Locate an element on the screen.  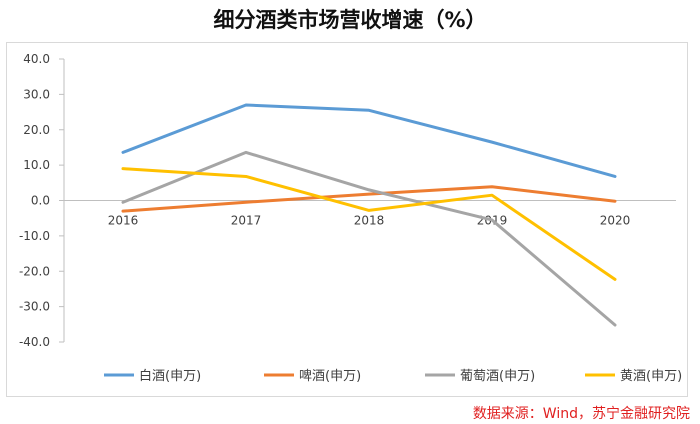
y-tick-label: 20.0 is located at coordinates (36, 130).